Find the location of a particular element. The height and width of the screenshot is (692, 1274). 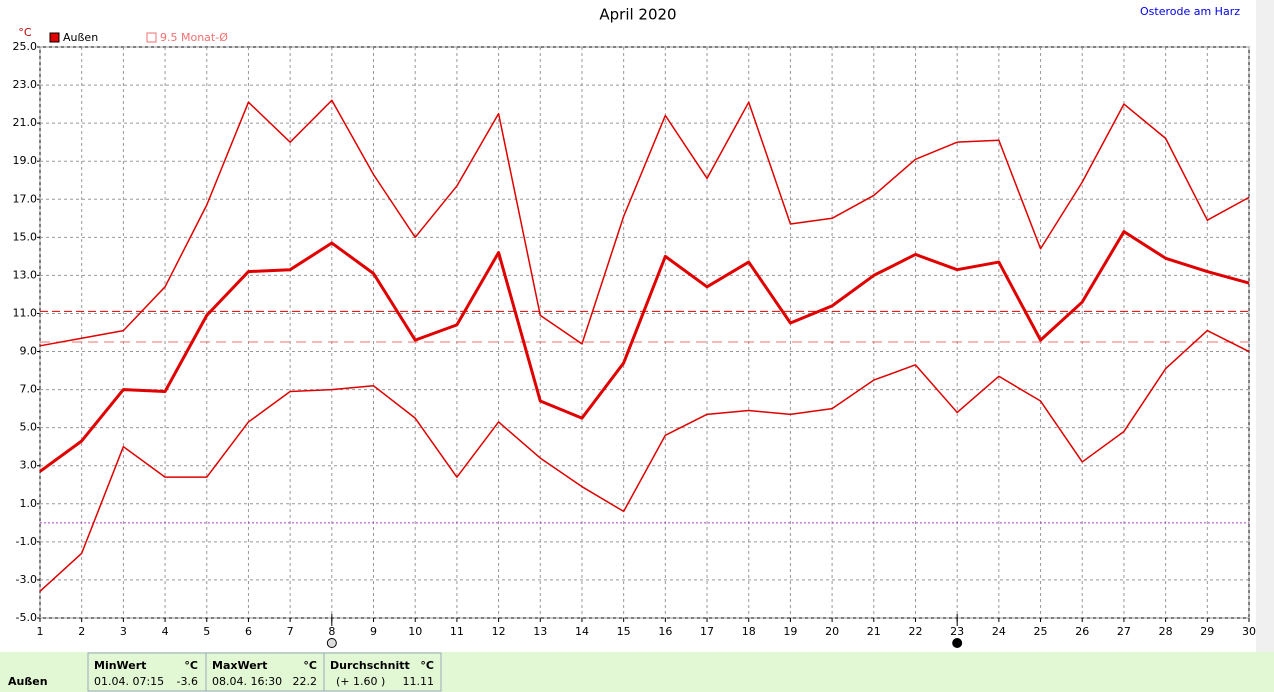

legend-label: Außen is located at coordinates (80, 37).